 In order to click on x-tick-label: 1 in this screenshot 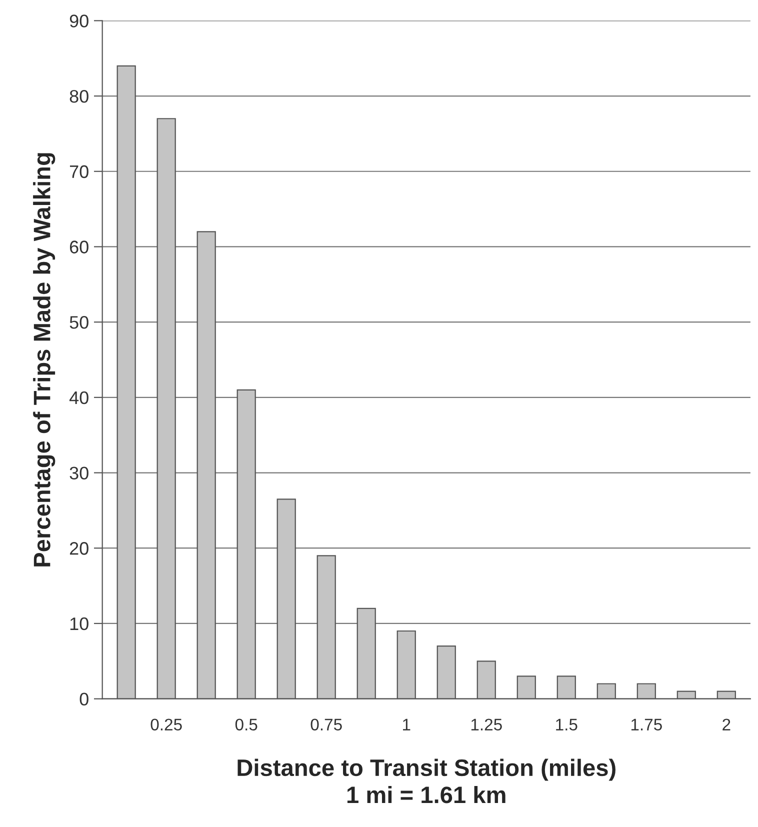, I will do `click(406, 724)`.